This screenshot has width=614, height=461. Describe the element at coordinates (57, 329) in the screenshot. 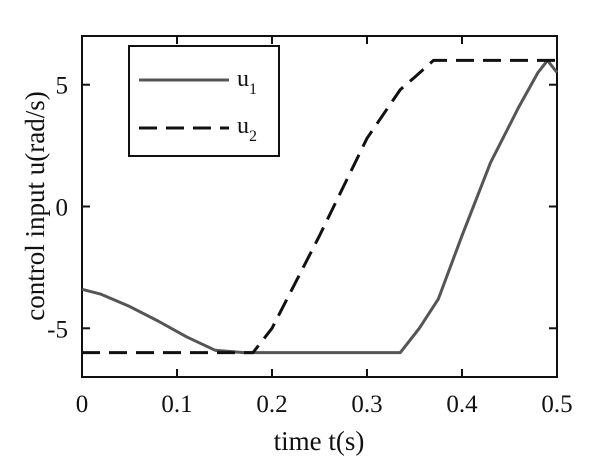

I see `y-tick-label: -5` at that location.